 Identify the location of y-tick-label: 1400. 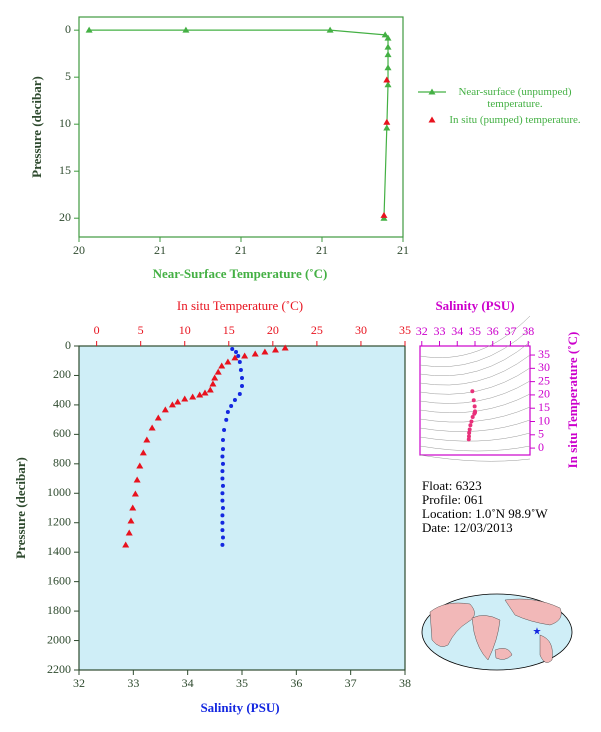
(59, 551).